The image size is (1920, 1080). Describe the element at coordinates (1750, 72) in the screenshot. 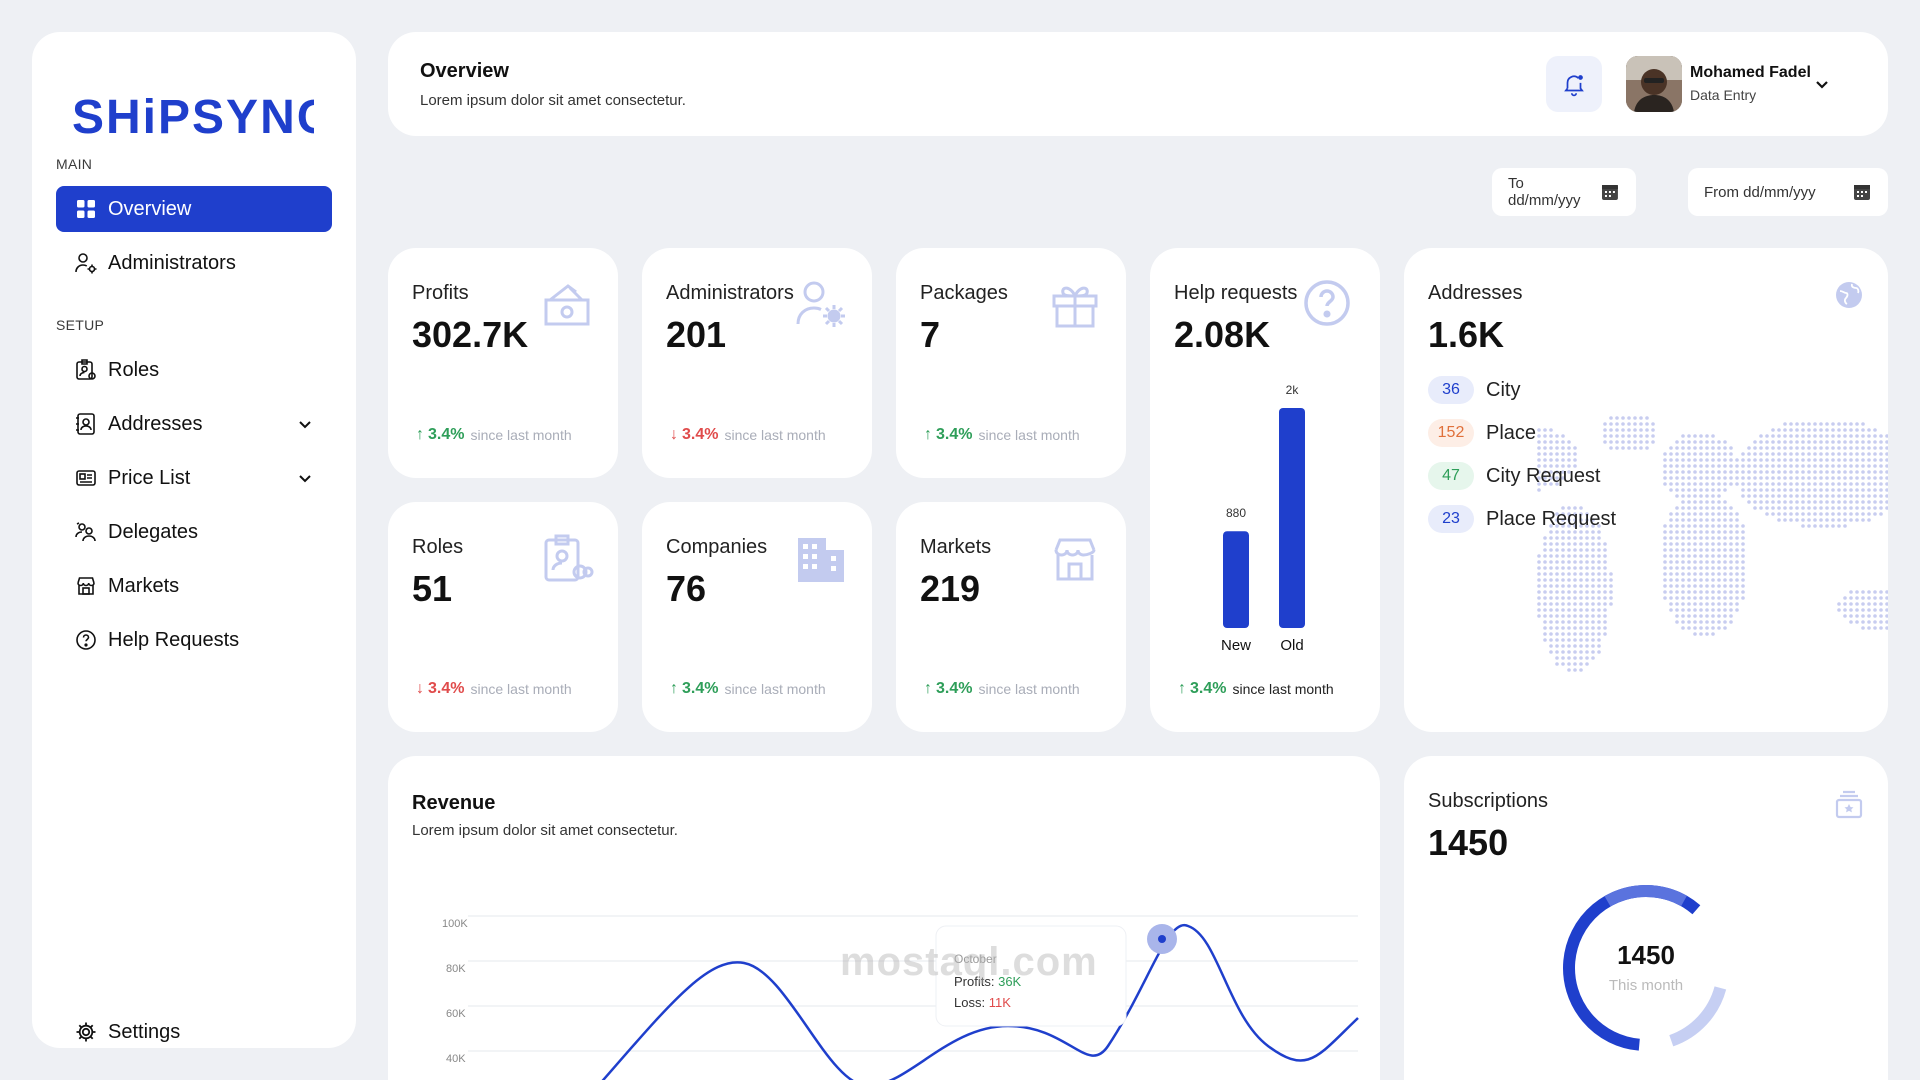

I see `user-name: Mohamed Fadel` at that location.